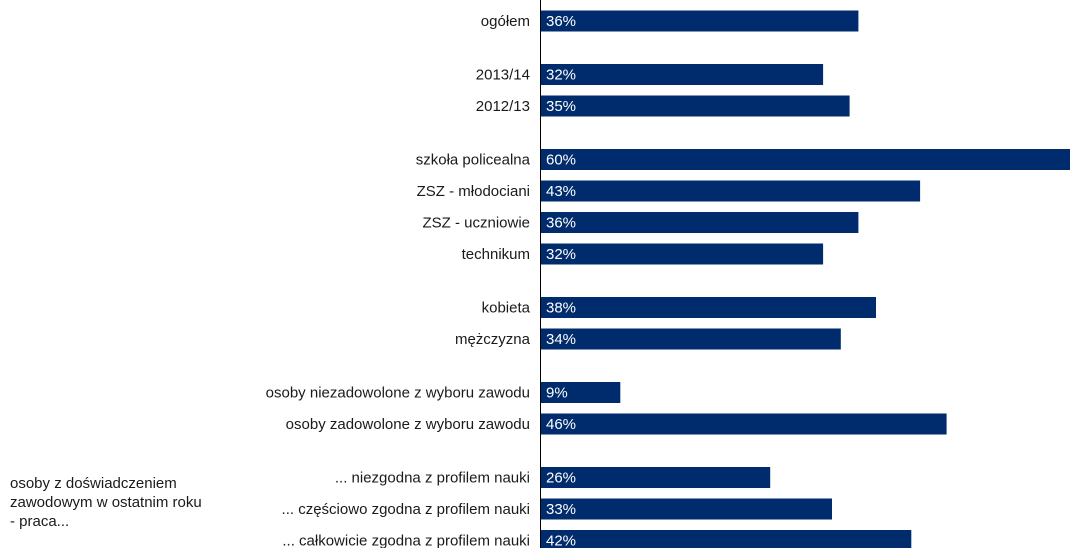 Image resolution: width=1070 pixels, height=548 pixels. I want to click on value-label: 43%, so click(561, 191).